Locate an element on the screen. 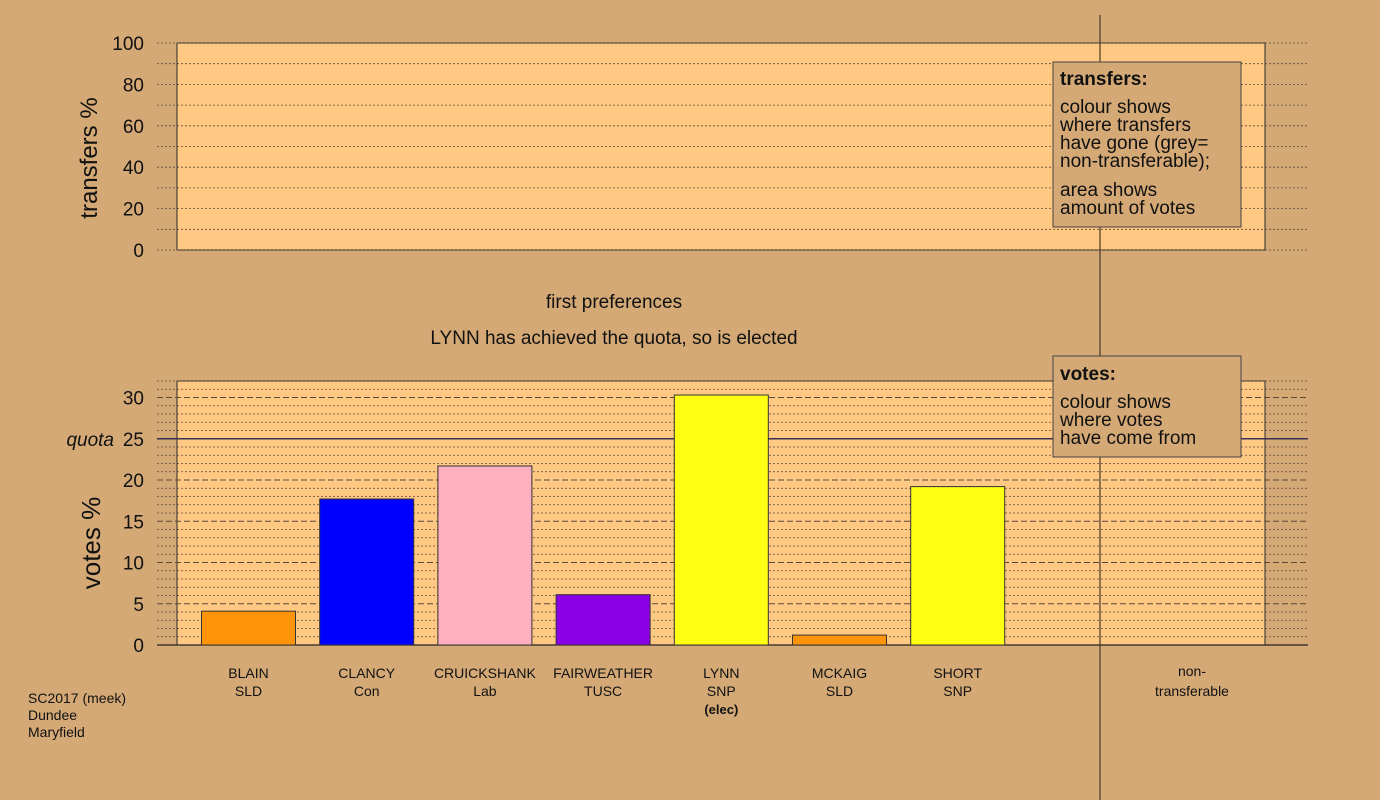  votes-legend-line: where votes is located at coordinates (1110, 420).